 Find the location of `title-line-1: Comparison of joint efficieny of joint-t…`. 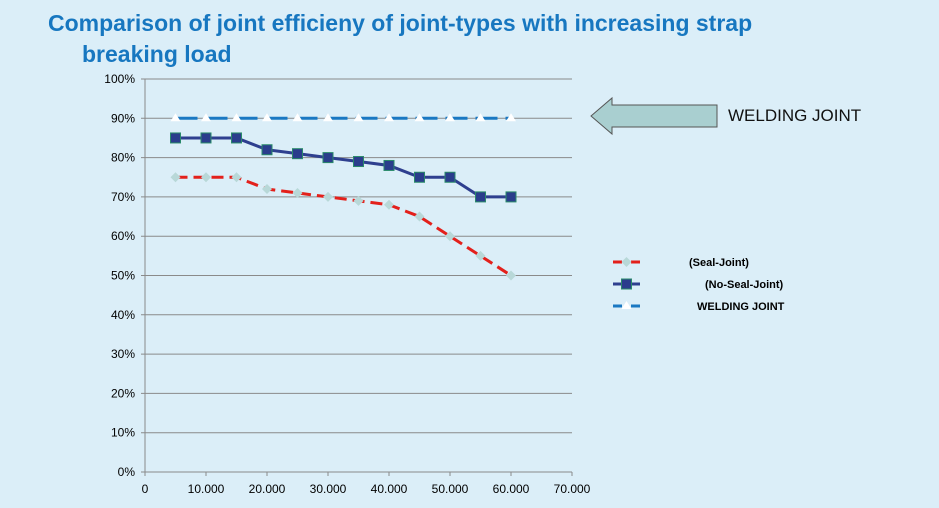

title-line-1: Comparison of joint efficieny of joint-t… is located at coordinates (400, 23).